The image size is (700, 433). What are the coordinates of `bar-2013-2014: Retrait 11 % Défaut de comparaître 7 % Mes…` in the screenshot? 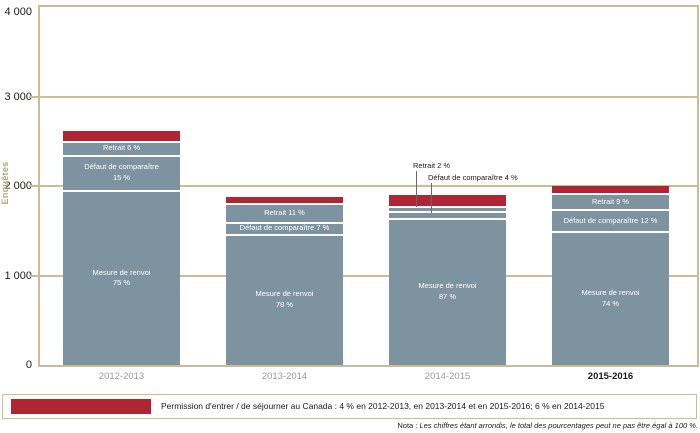 It's located at (284, 280).